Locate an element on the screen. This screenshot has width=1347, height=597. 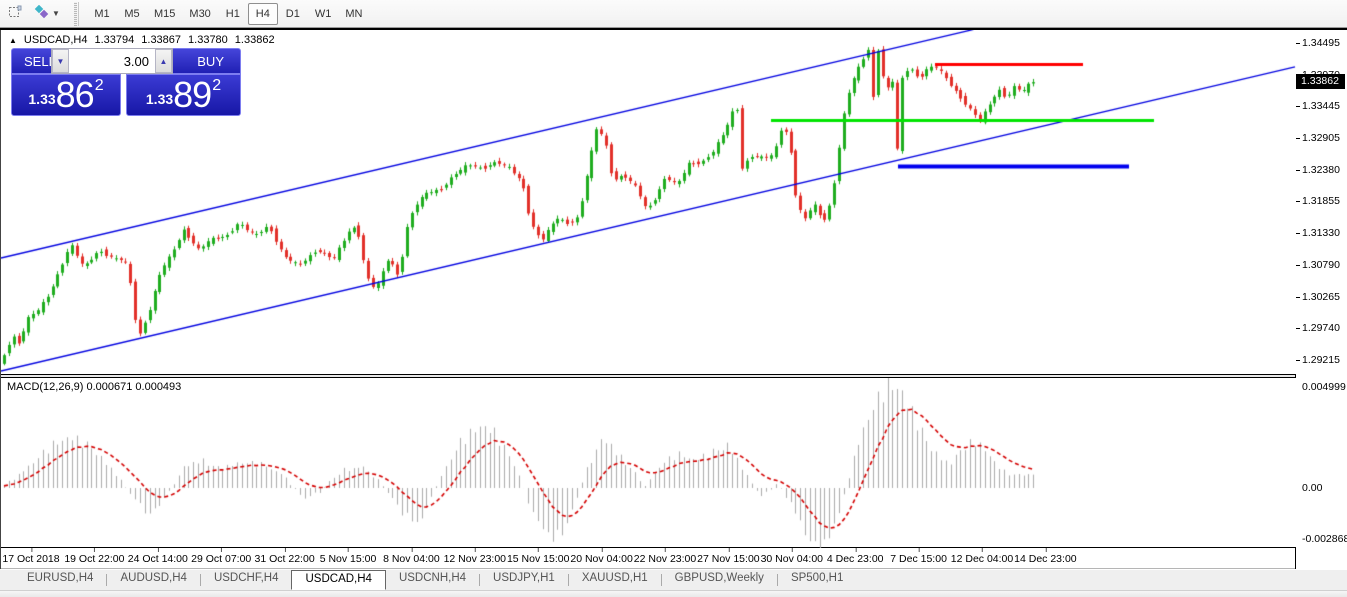
macd-indicator-label: MACD(12,26,9) 0.000671 0.000493 is located at coordinates (94, 387).